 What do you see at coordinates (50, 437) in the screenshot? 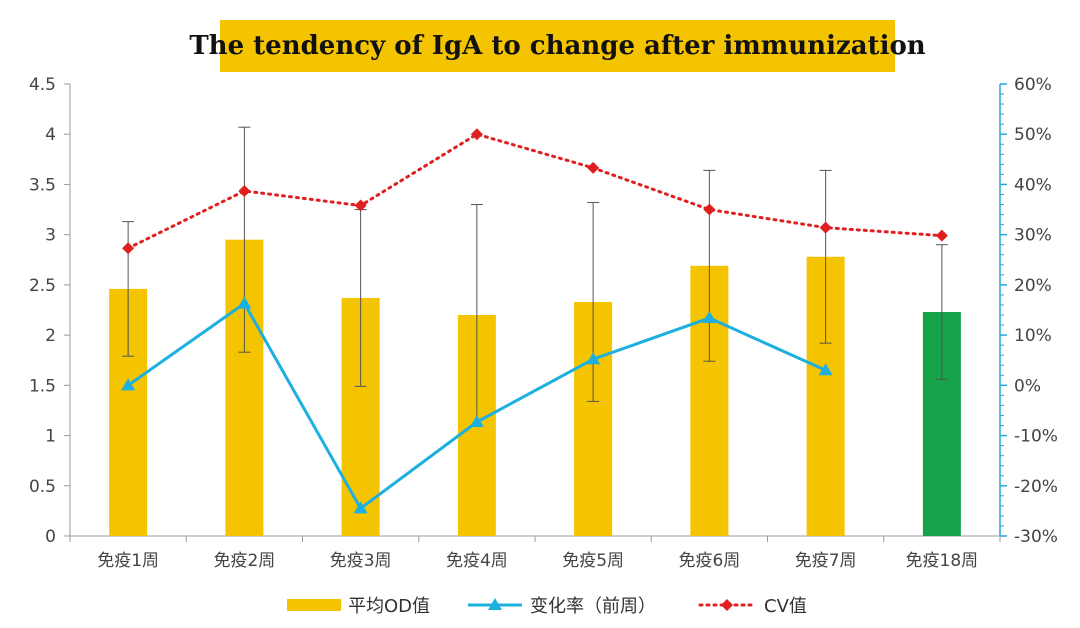
I see `left-axis-tick-label: 1` at bounding box center [50, 437].